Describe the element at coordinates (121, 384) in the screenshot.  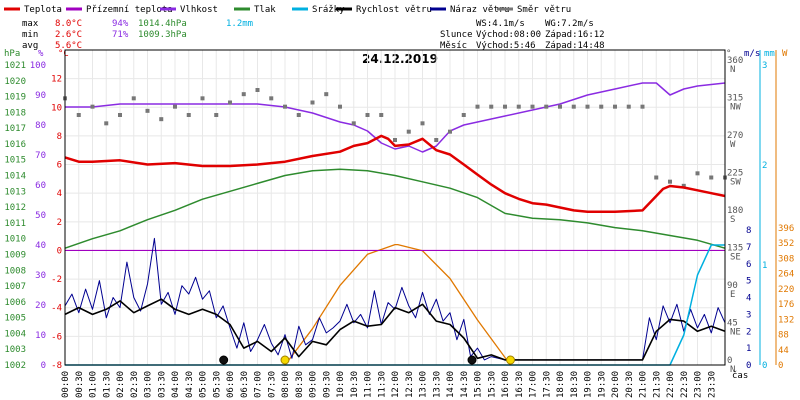
I see `x-tick-label: 02:00` at that location.